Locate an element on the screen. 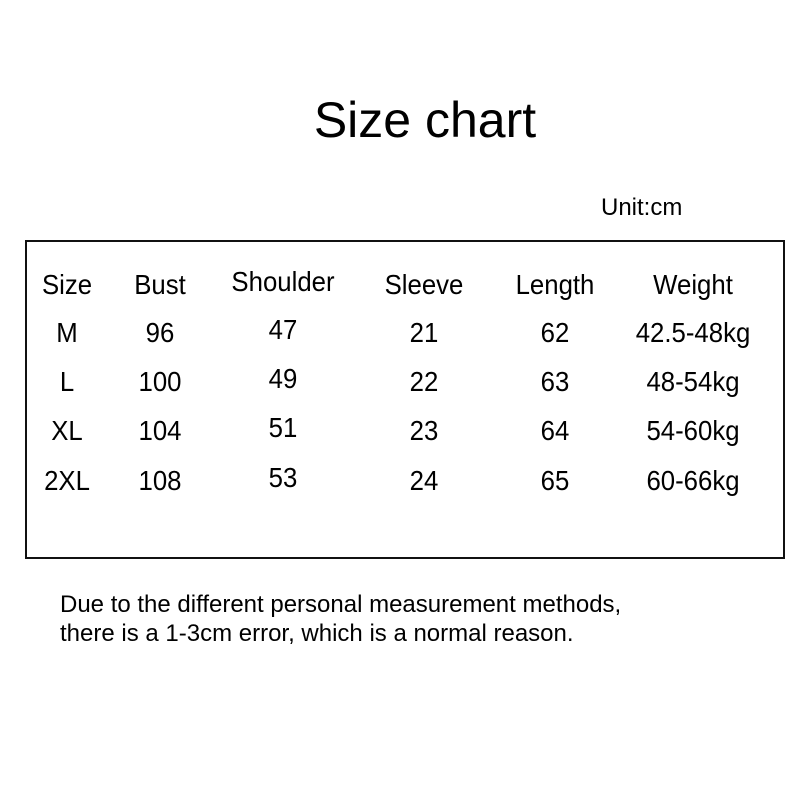 The width and height of the screenshot is (800, 800). cell-length: 65 is located at coordinates (555, 480).